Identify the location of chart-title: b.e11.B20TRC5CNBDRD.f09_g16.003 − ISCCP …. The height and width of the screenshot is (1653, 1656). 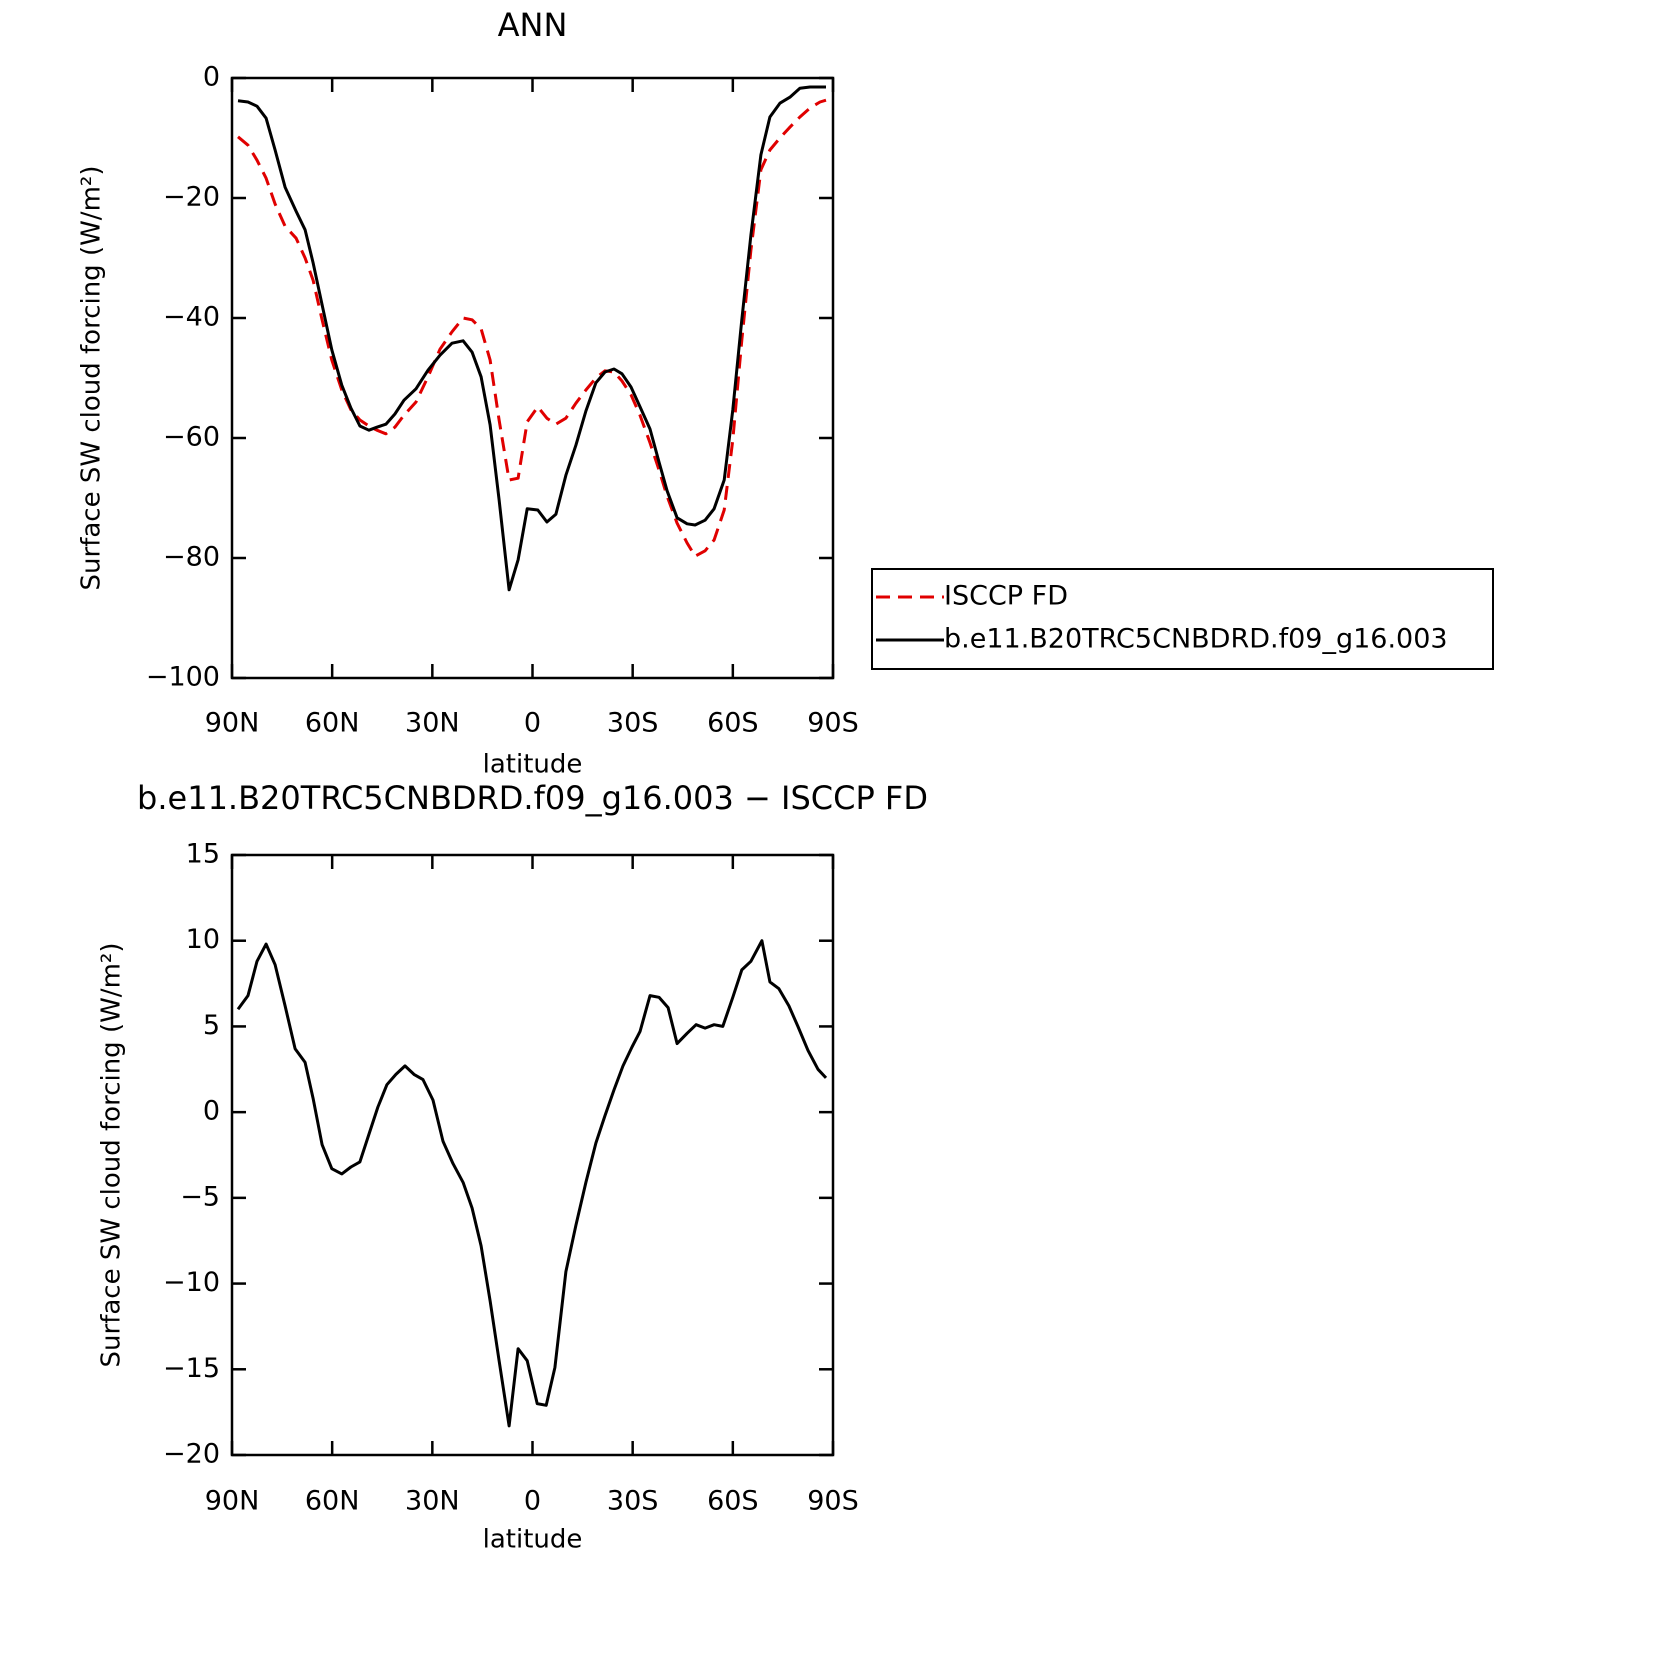
(532, 798).